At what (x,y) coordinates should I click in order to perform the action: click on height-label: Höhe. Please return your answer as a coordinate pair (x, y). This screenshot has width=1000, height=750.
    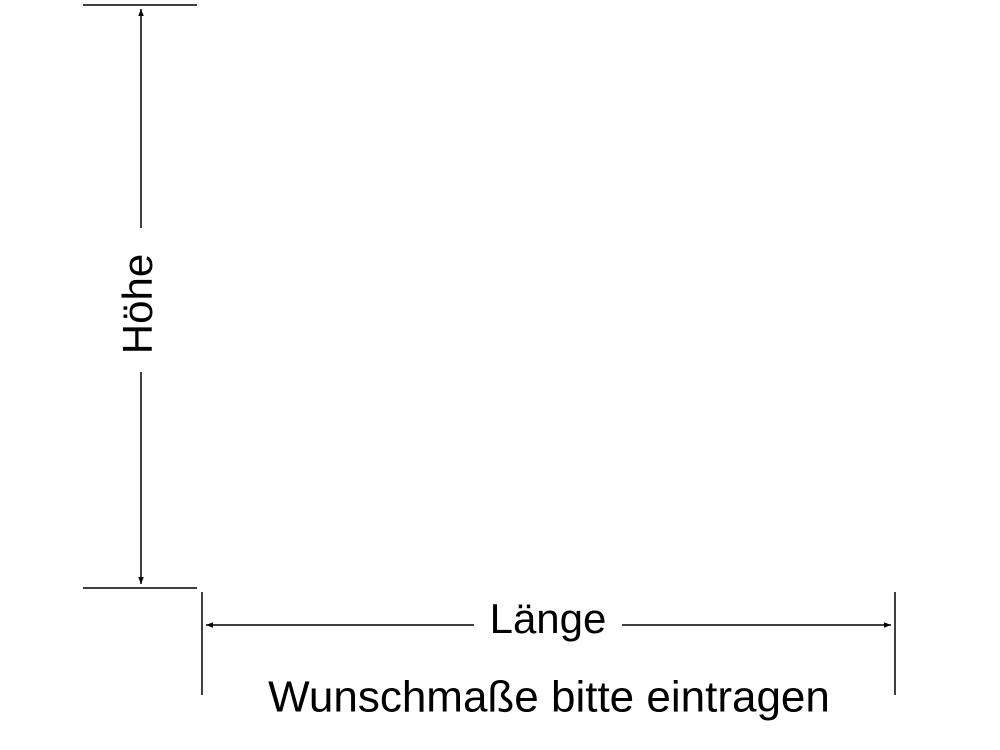
    Looking at the image, I should click on (137, 304).